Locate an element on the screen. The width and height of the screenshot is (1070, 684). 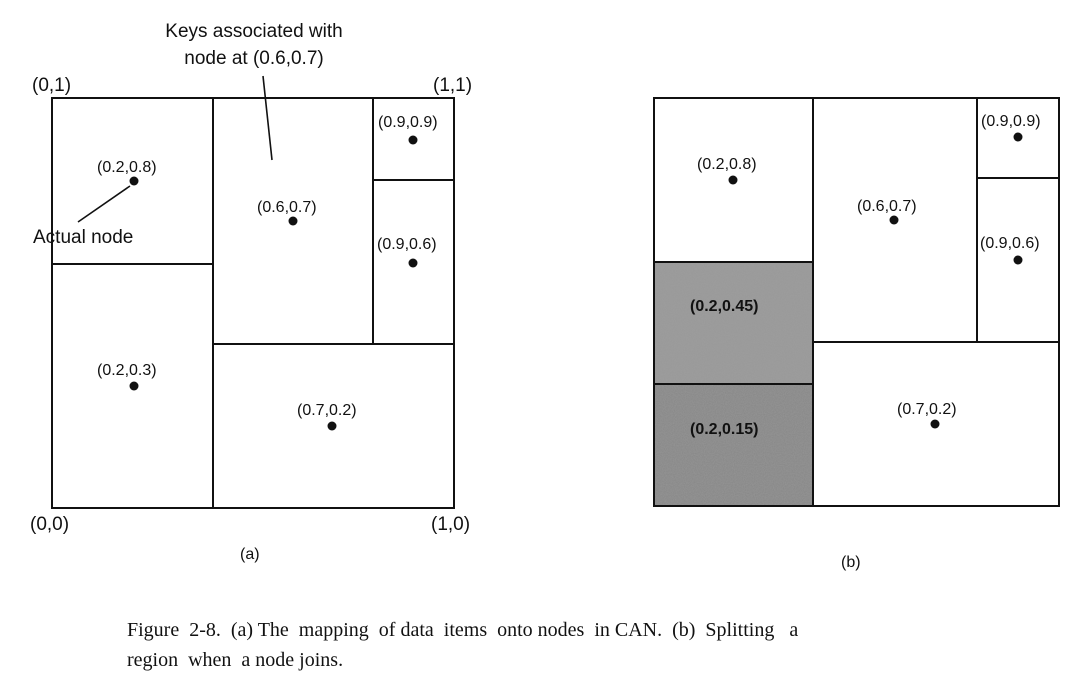
node-label: (0.2,0.3) is located at coordinates (127, 370).